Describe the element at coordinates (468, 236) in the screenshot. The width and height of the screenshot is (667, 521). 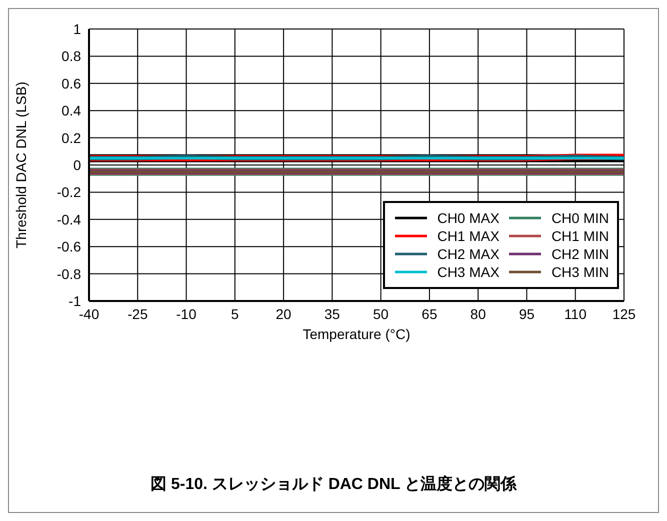
I see `legend-label: CH1 MAX` at that location.